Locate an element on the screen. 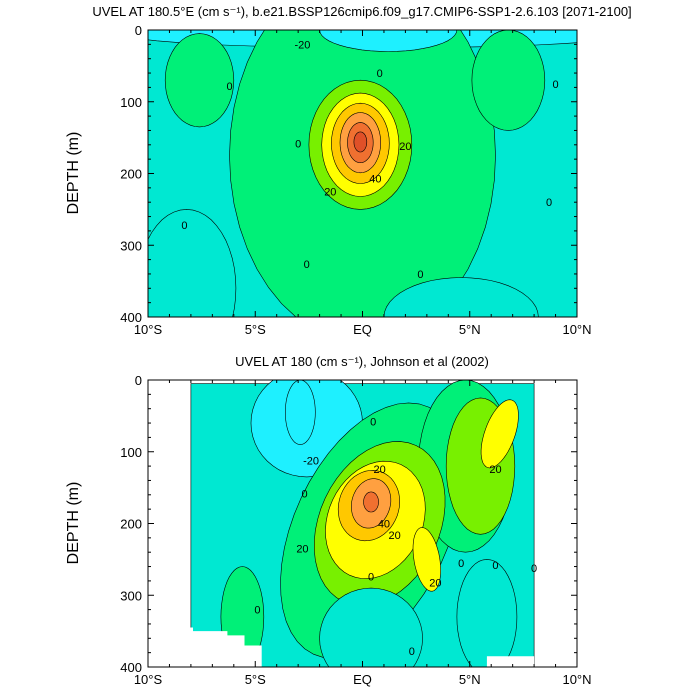 This screenshot has height=700, width=700. panel-obs-ylabel: DEPTH (m) is located at coordinates (73, 523).